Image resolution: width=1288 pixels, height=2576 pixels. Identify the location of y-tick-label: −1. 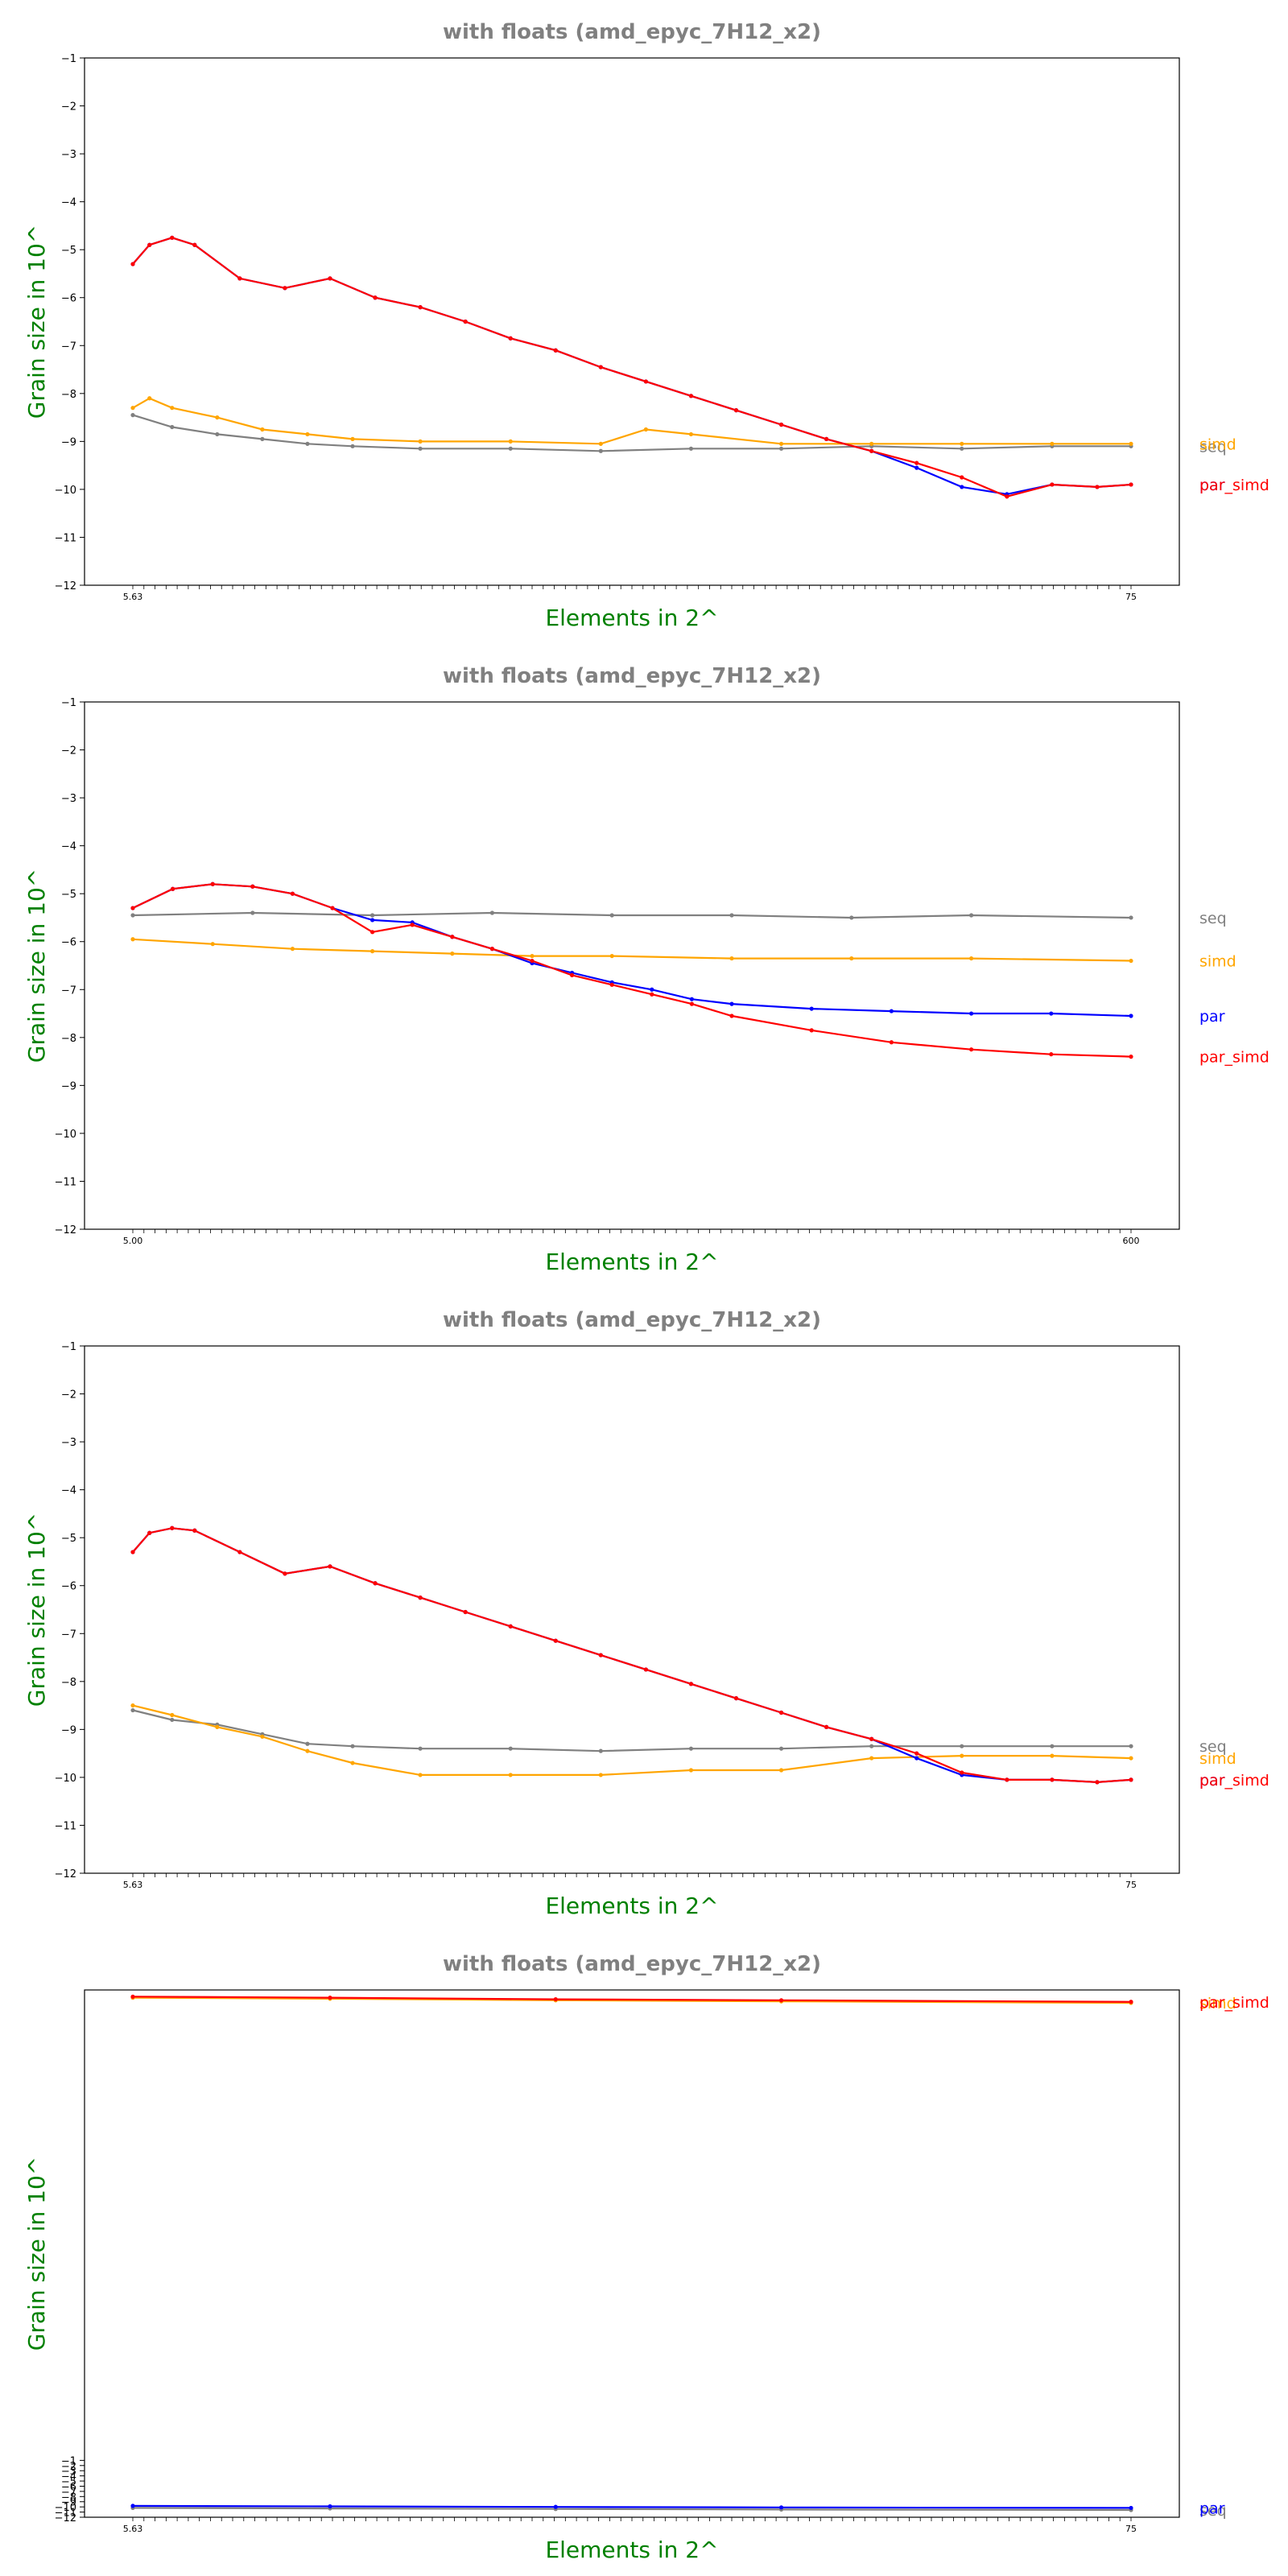
(68, 2461).